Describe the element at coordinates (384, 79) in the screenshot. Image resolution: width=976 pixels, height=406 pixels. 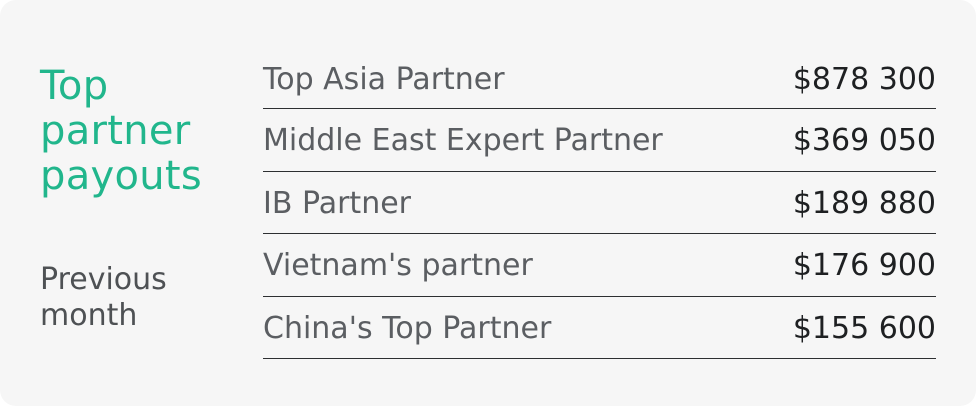
I see `partner-name: Top Asia Partner` at that location.